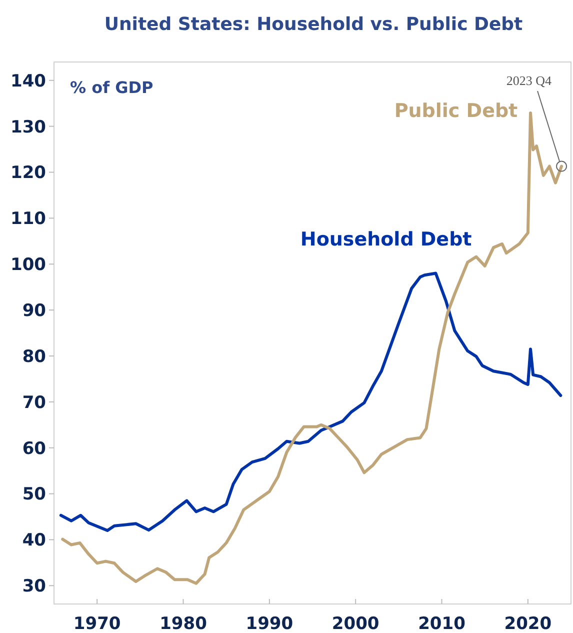 Image resolution: width=573 pixels, height=633 pixels. Describe the element at coordinates (97, 623) in the screenshot. I see `x-tick-label: 1970` at that location.